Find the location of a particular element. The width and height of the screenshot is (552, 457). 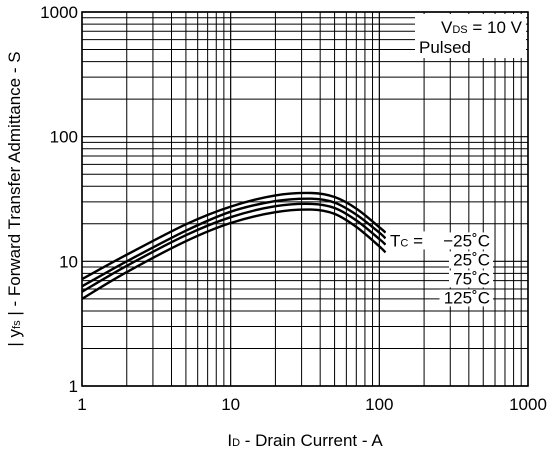

series-label: 125˚C is located at coordinates (467, 297).